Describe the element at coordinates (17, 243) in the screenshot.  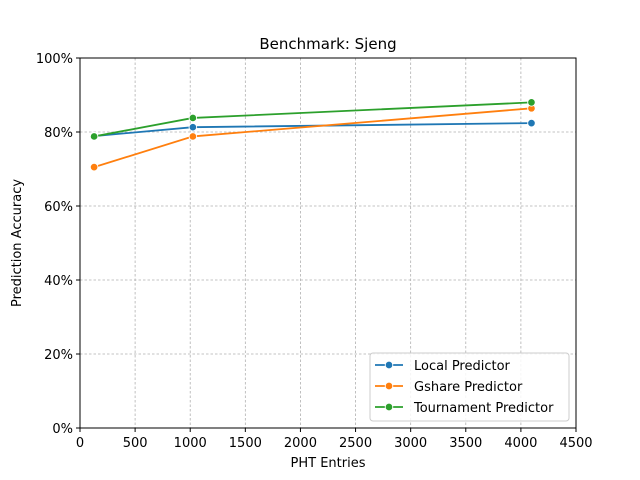
I see `y-axis-label: Prediction Accuracy` at that location.